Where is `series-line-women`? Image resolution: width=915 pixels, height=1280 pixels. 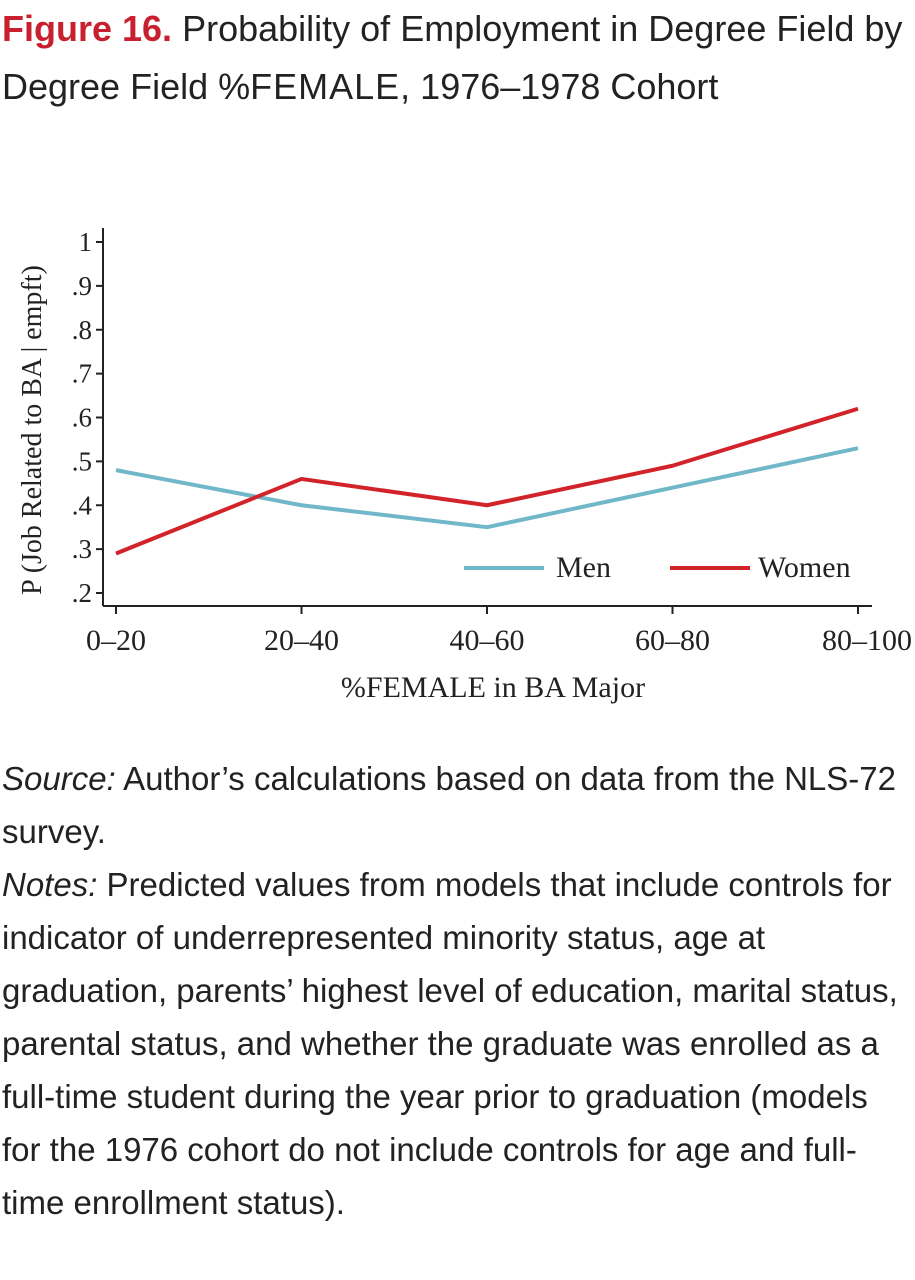
series-line-women is located at coordinates (487, 481).